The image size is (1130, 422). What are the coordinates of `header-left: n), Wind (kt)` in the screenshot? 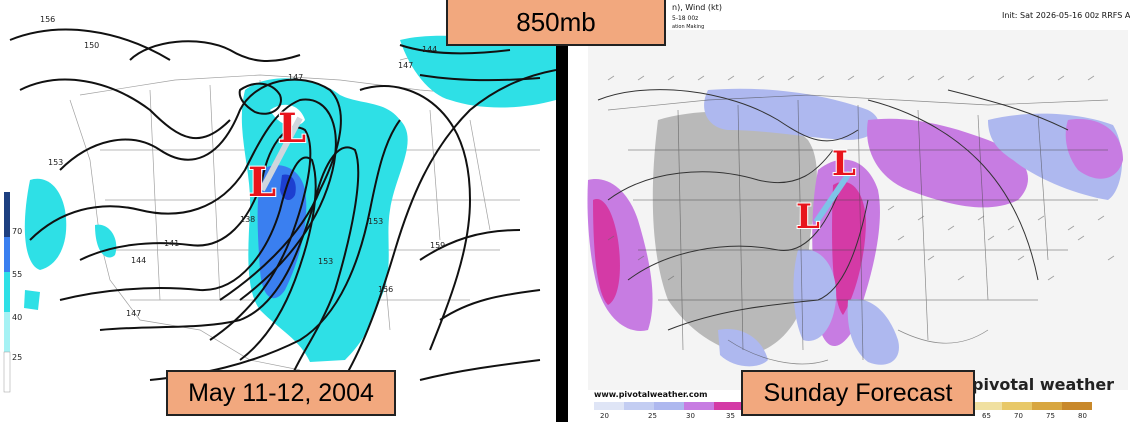 It's located at (697, 7).